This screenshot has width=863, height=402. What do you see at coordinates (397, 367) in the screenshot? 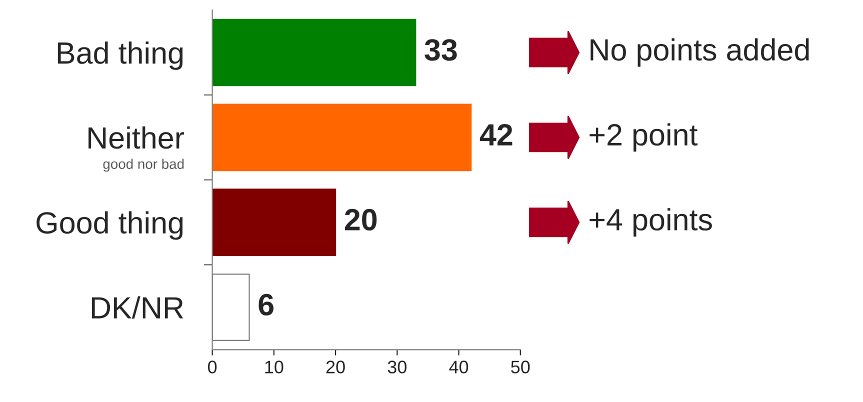
I see `x-tick-label: 30` at bounding box center [397, 367].